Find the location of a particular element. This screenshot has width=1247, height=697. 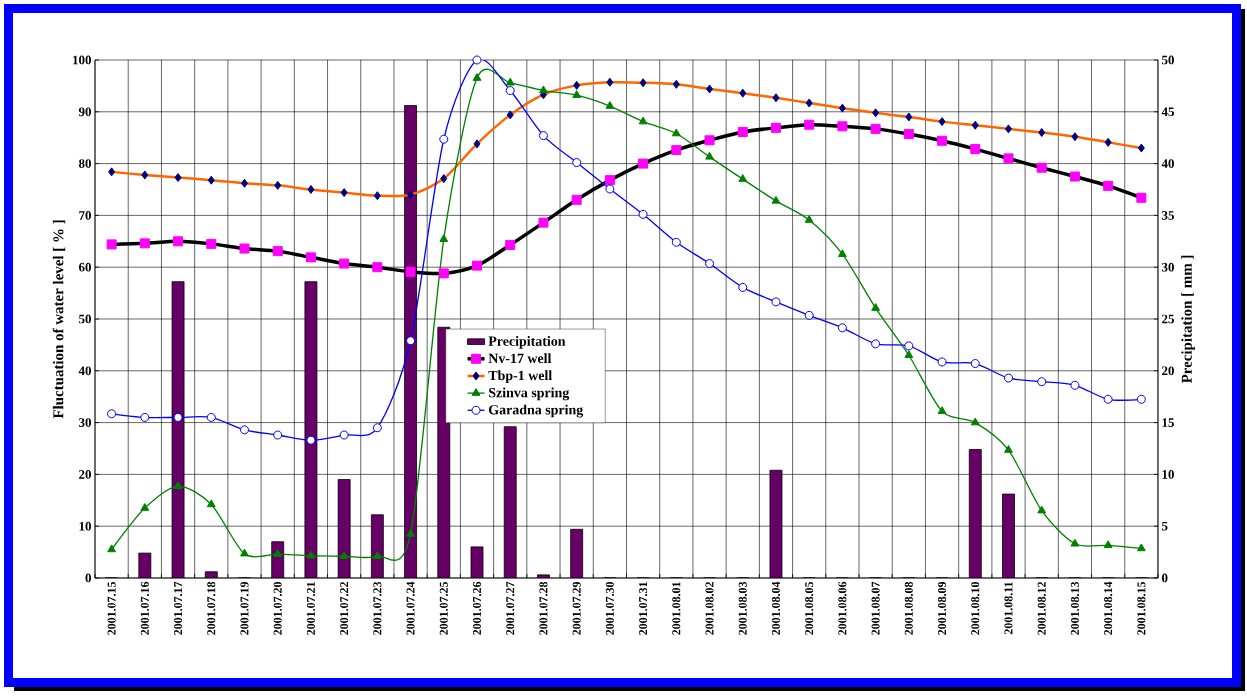

x-tick-label: 2001.08.10 is located at coordinates (975, 608).